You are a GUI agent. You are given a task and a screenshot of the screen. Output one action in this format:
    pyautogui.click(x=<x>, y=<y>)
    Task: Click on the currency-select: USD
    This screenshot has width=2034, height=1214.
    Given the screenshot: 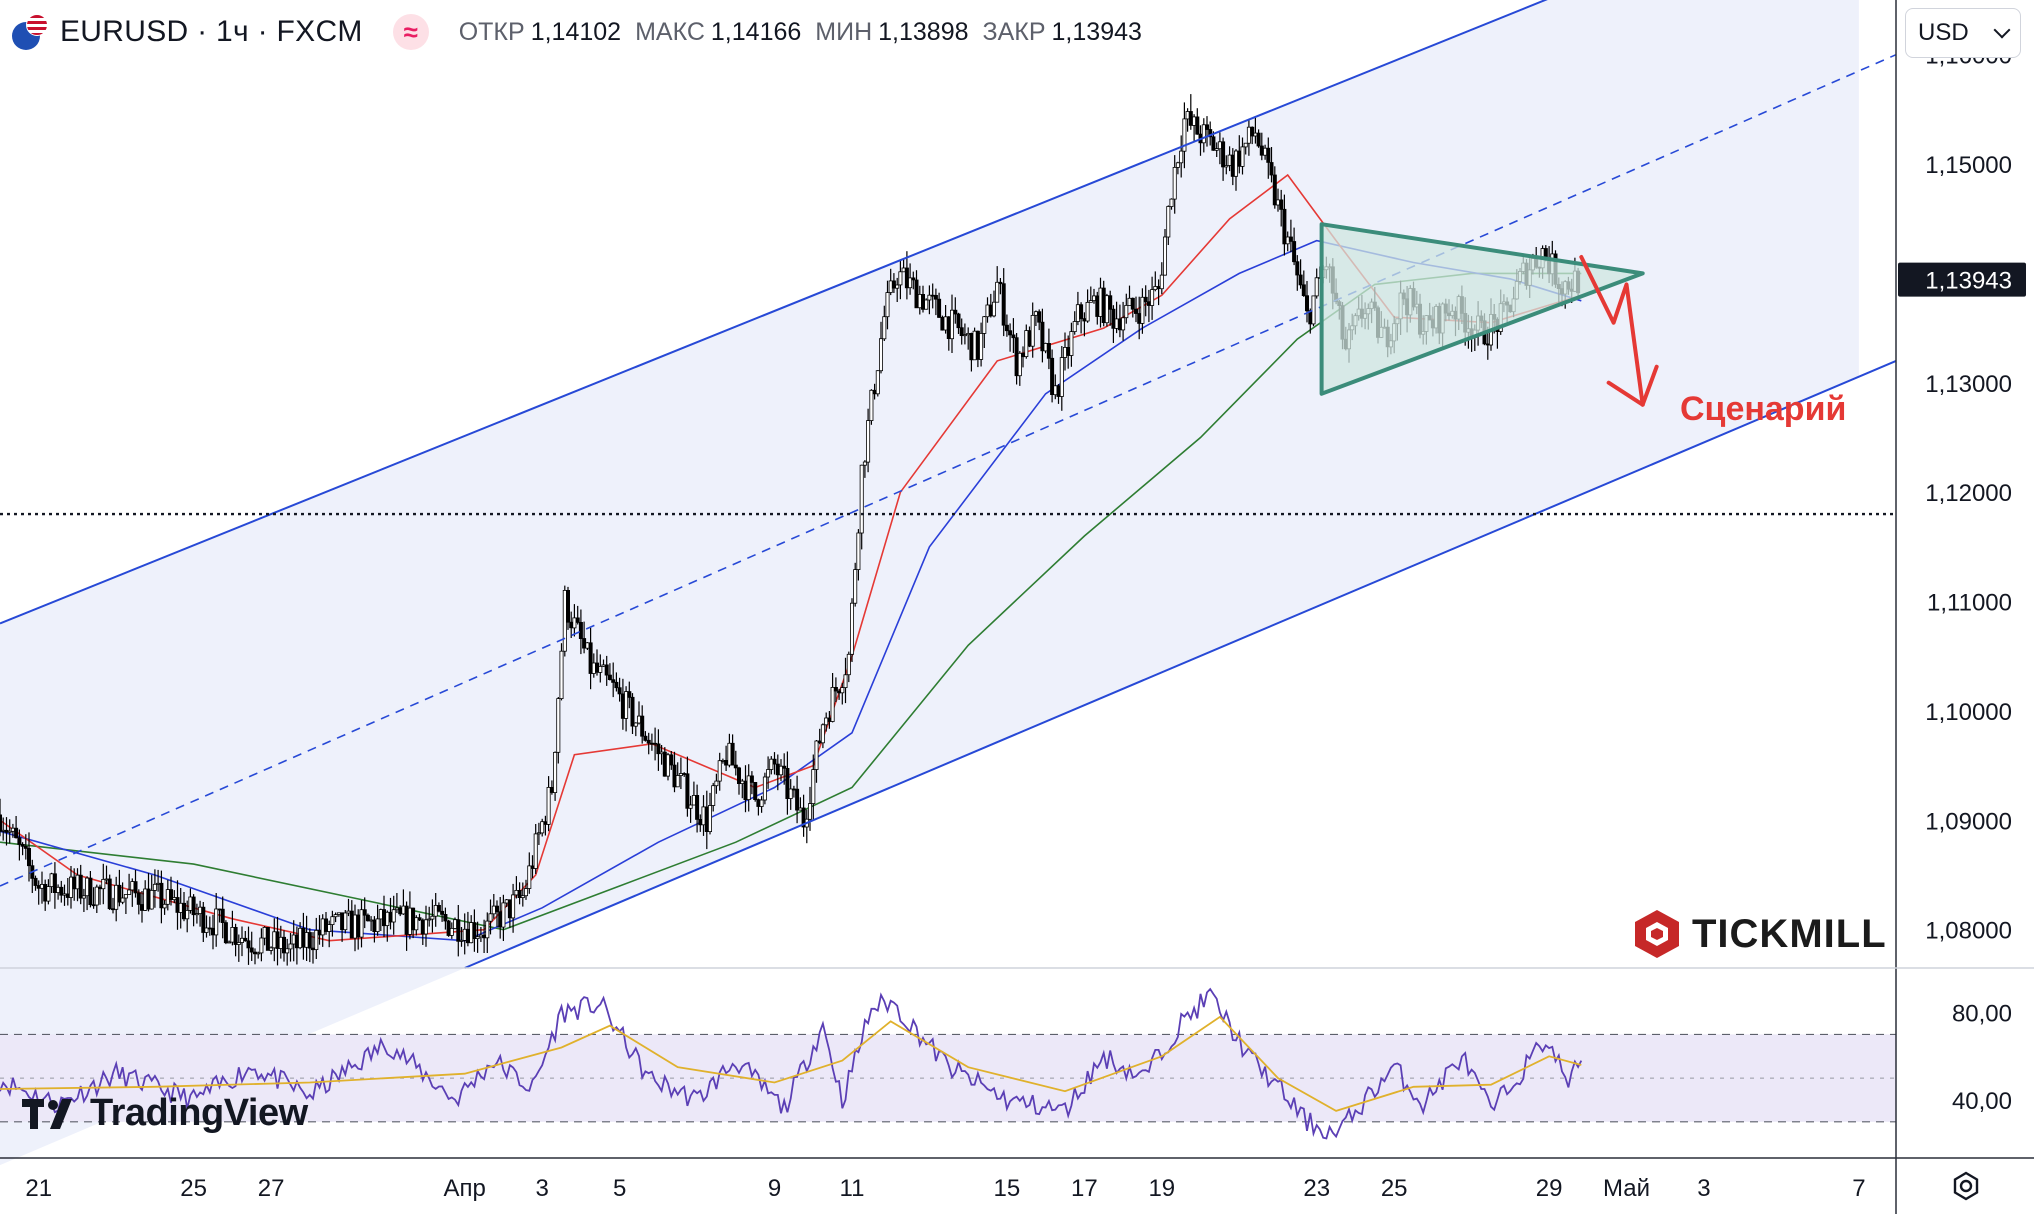 What is the action you would take?
    pyautogui.click(x=1963, y=33)
    